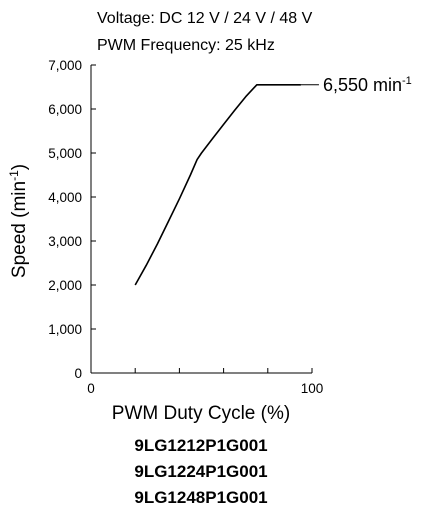  Describe the element at coordinates (186, 45) in the screenshot. I see `condition-pwm-frequency: PWM Frequency: 25 kHz` at that location.